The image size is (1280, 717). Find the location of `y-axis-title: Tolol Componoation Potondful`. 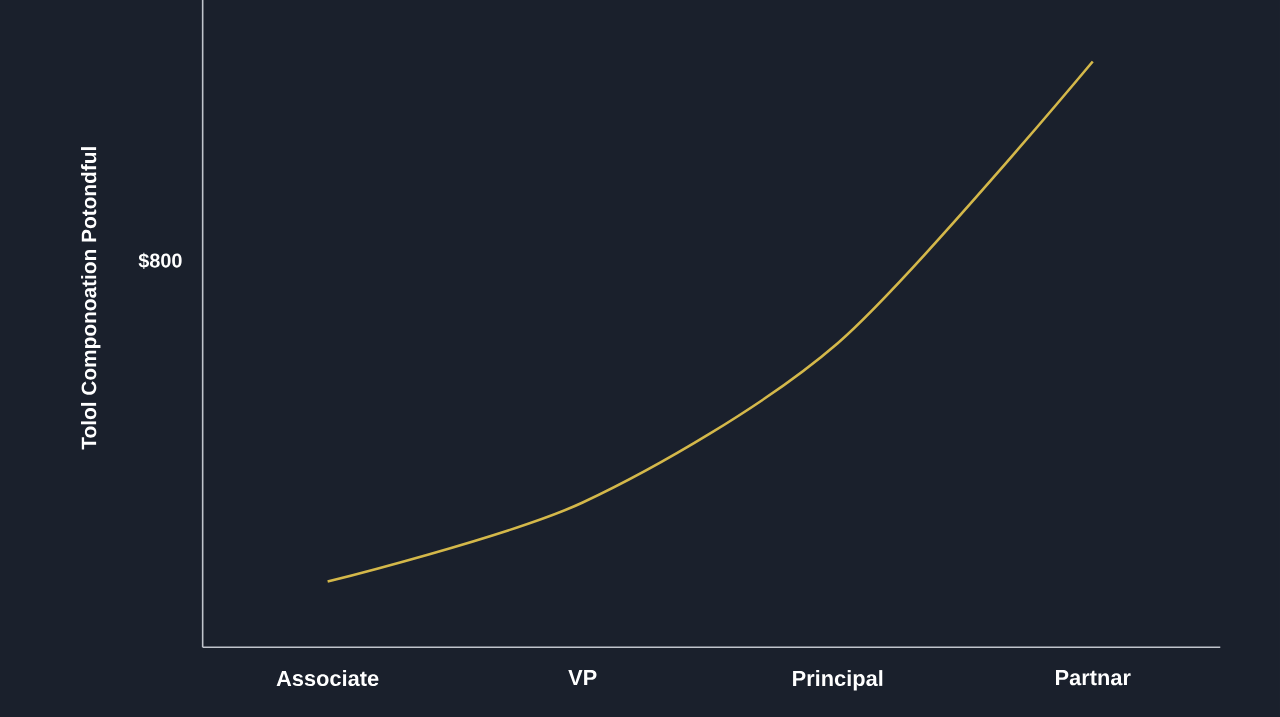

y-axis-title: Tolol Componoation Potondful is located at coordinates (91, 298).